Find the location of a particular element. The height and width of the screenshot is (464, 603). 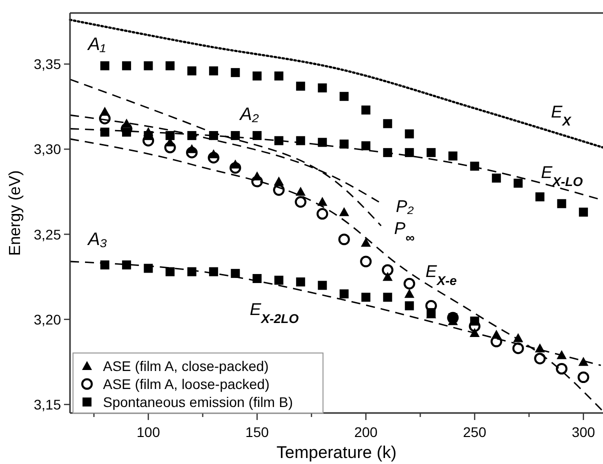

y-tick-label: 3,30 is located at coordinates (48, 149).